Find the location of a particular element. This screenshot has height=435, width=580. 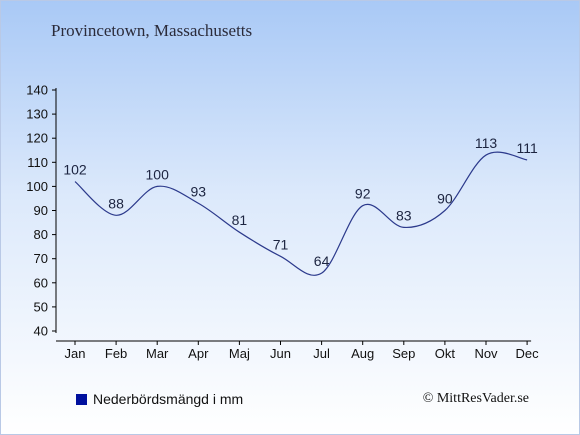

y-tick-label: 60 is located at coordinates (41, 282).